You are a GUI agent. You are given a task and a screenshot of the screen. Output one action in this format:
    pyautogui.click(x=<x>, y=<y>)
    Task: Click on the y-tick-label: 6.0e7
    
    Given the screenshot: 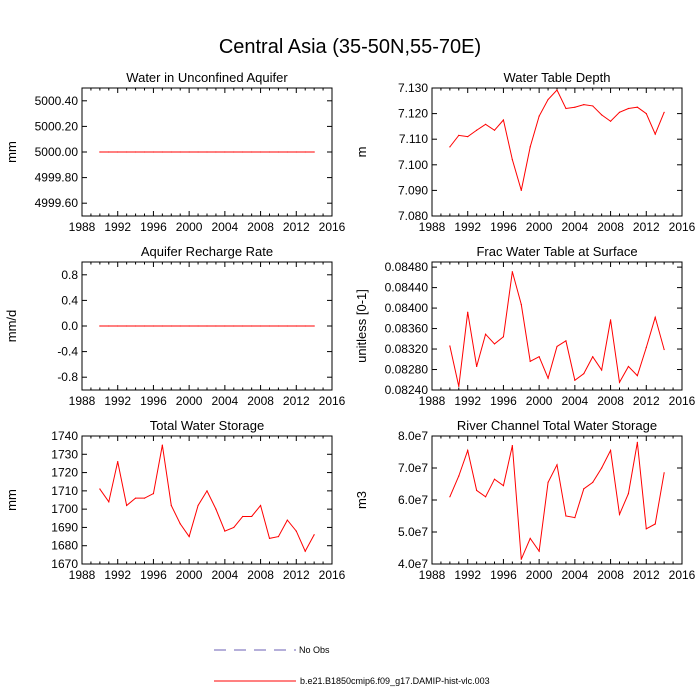 What is the action you would take?
    pyautogui.click(x=413, y=500)
    